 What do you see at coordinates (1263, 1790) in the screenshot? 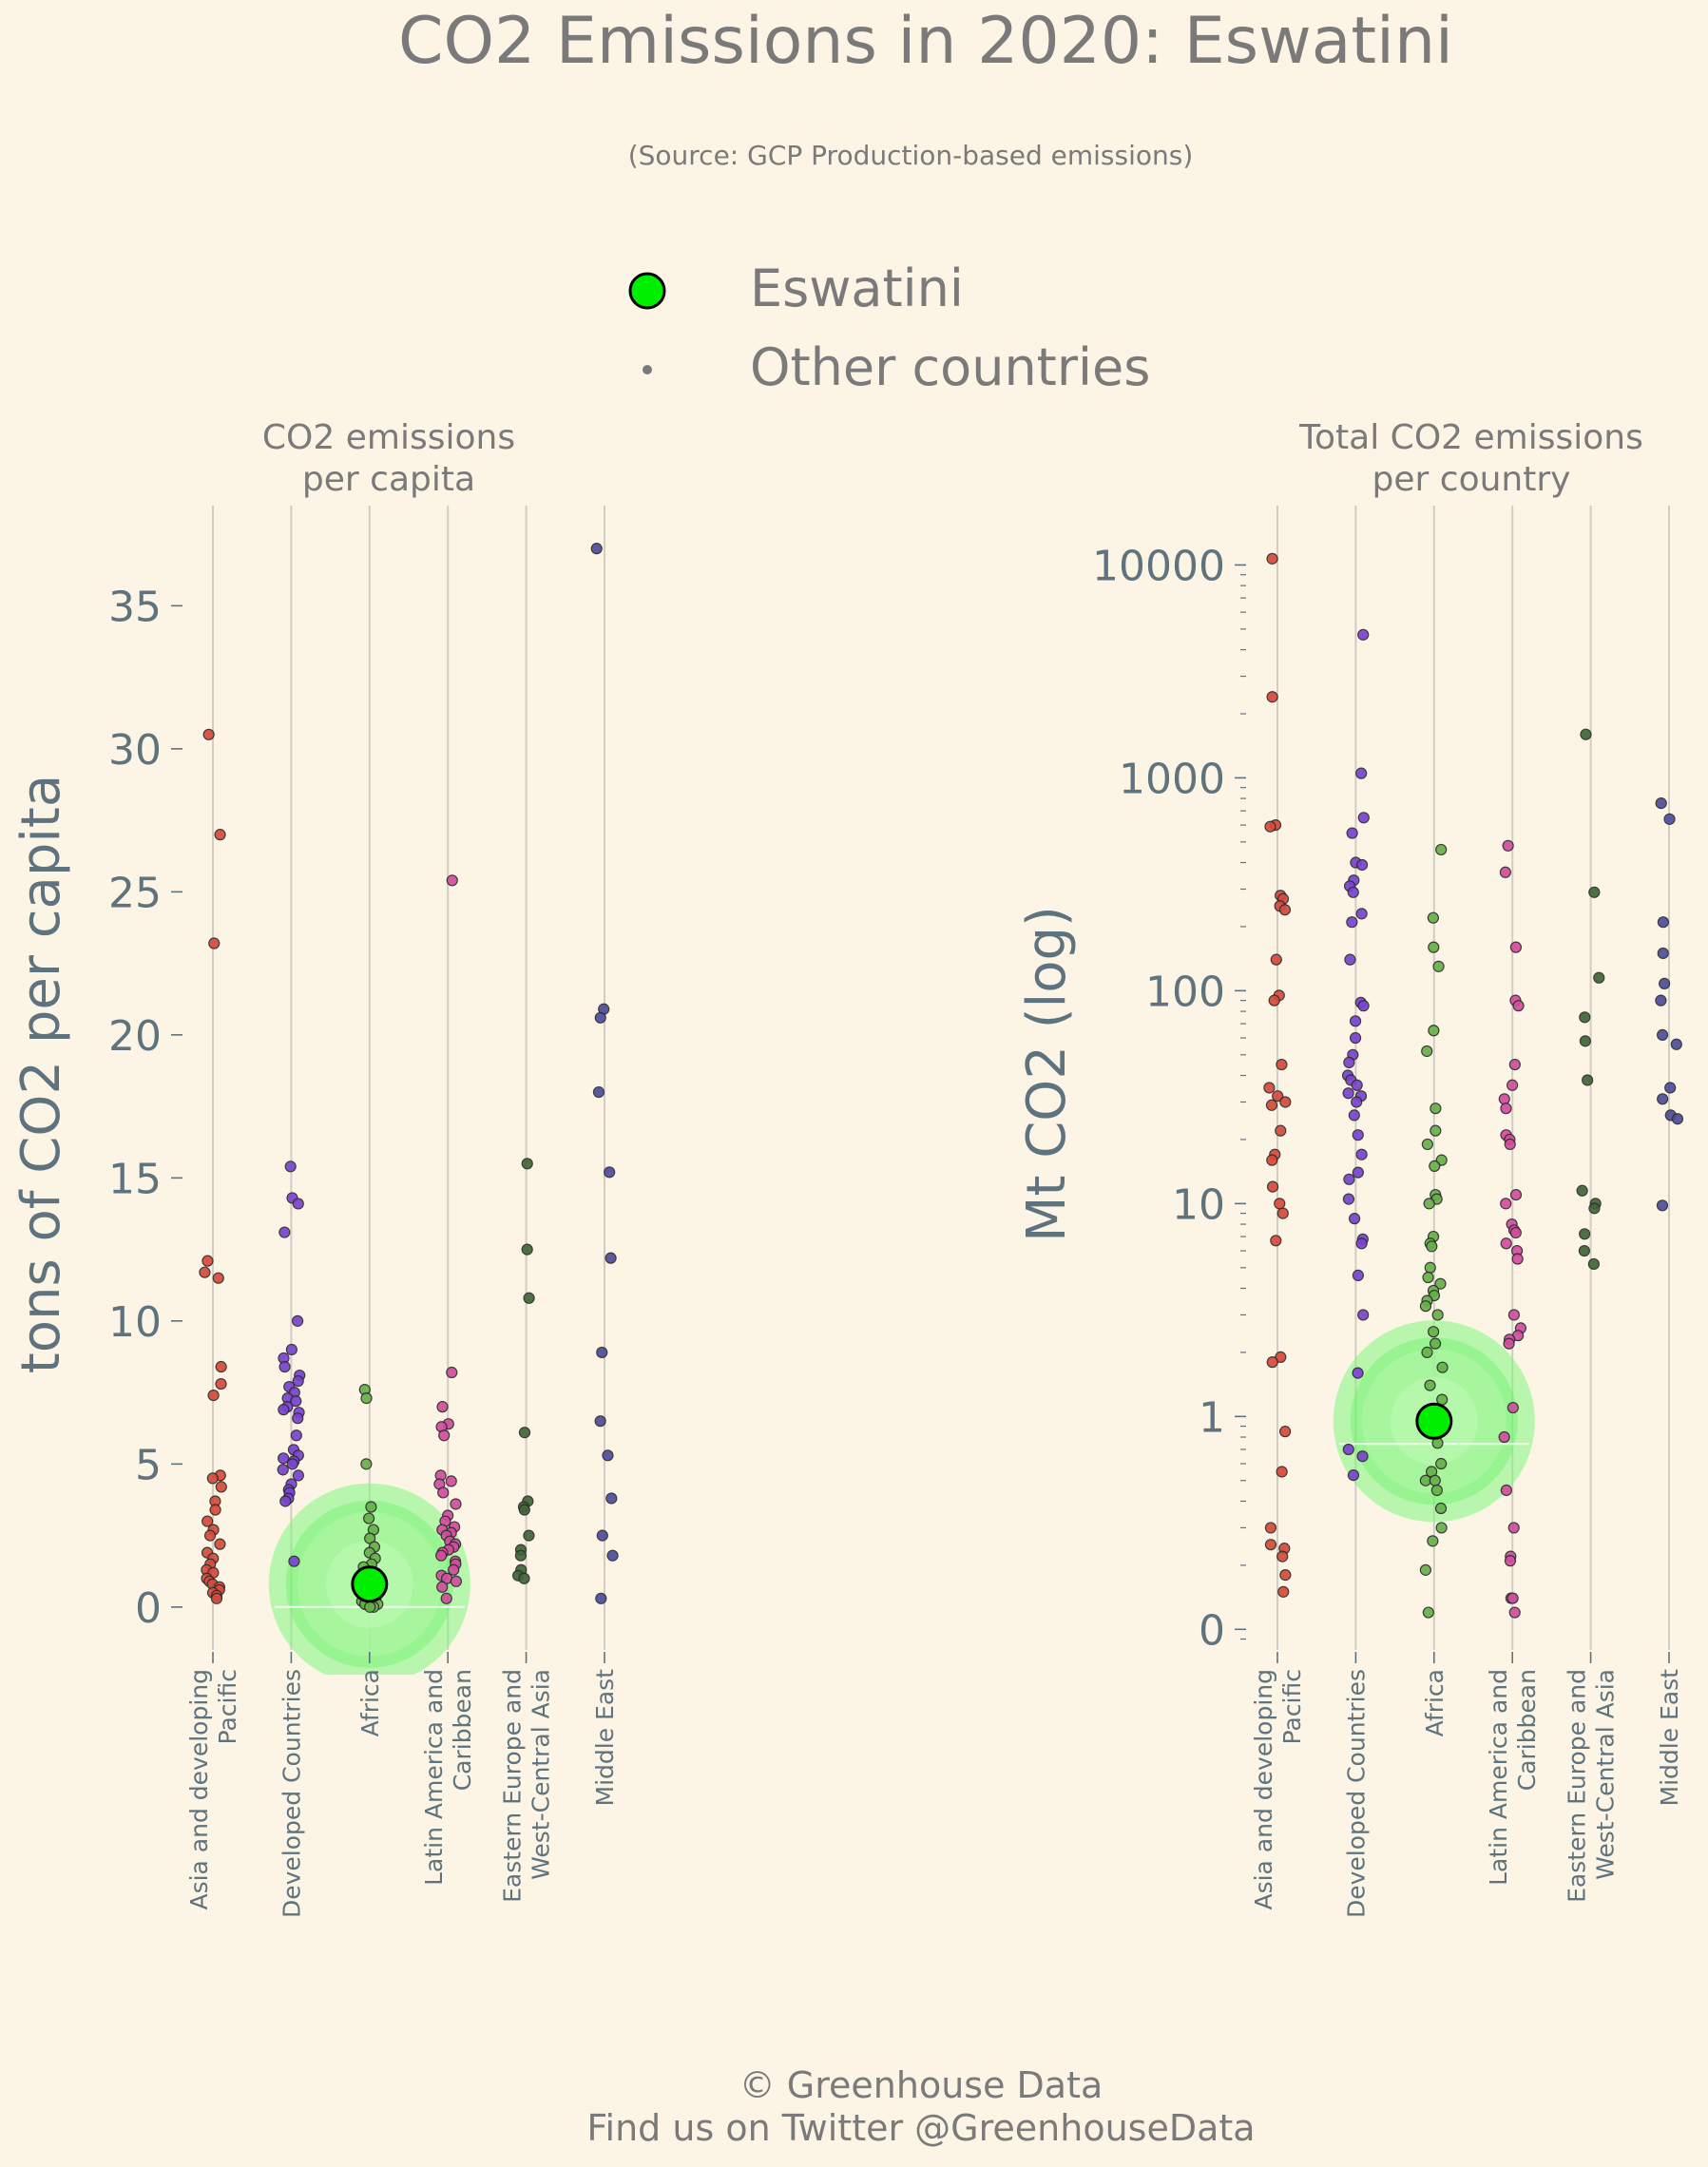
I see `x-tick-label-asia-and-developing-pacific: Asia and developing` at bounding box center [1263, 1790].